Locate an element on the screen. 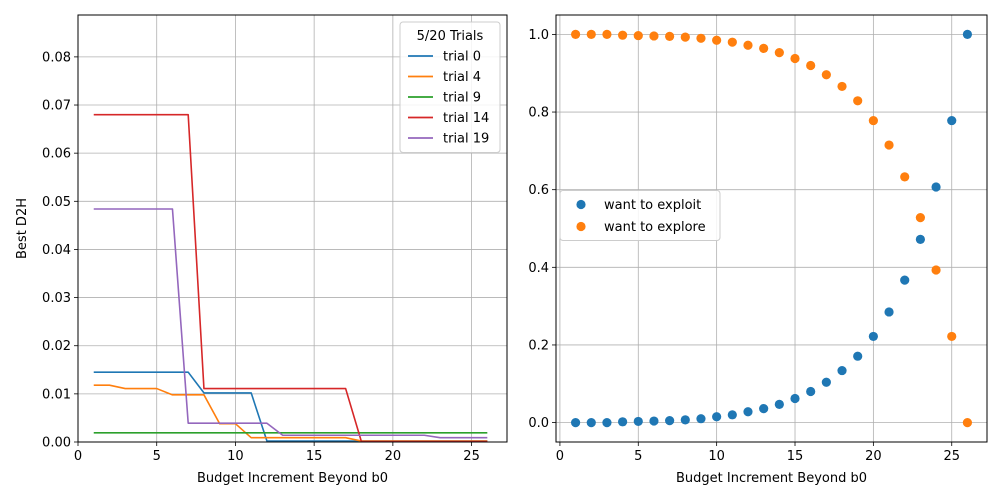 This screenshot has height=500, width=1000. right-chart-x-tick-label: 20 is located at coordinates (873, 456).